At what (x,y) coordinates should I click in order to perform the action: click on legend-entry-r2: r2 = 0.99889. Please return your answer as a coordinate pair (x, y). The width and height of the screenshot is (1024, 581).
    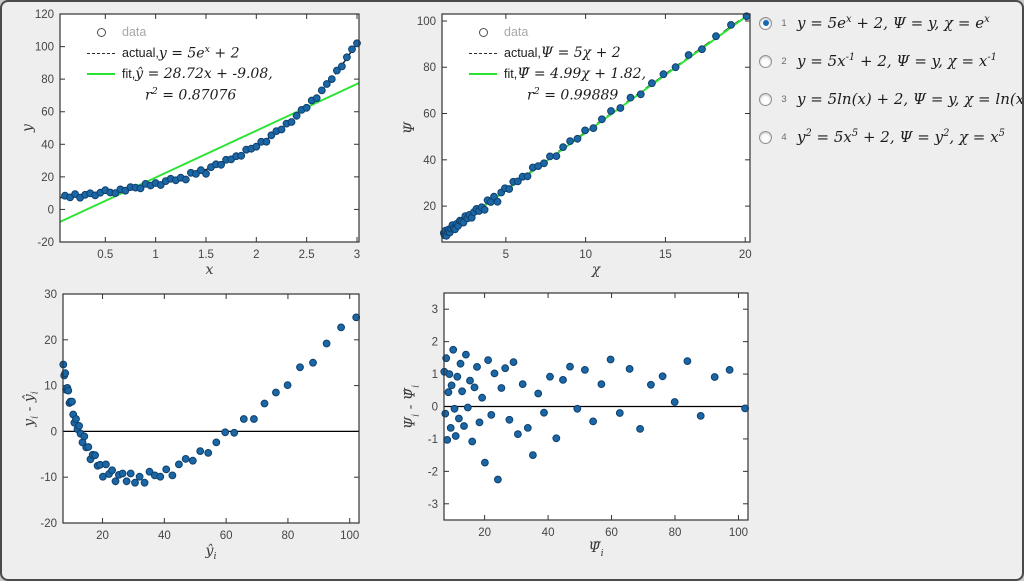
    Looking at the image, I should click on (557, 95).